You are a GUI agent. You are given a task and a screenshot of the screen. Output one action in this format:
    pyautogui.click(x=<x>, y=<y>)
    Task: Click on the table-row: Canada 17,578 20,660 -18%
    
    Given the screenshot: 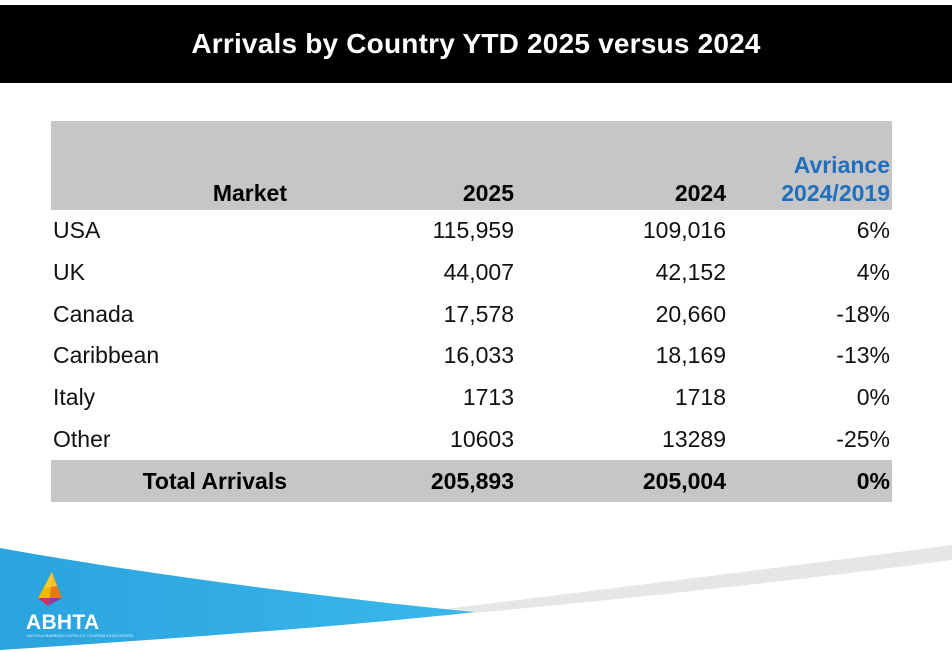 What is the action you would take?
    pyautogui.click(x=471, y=314)
    